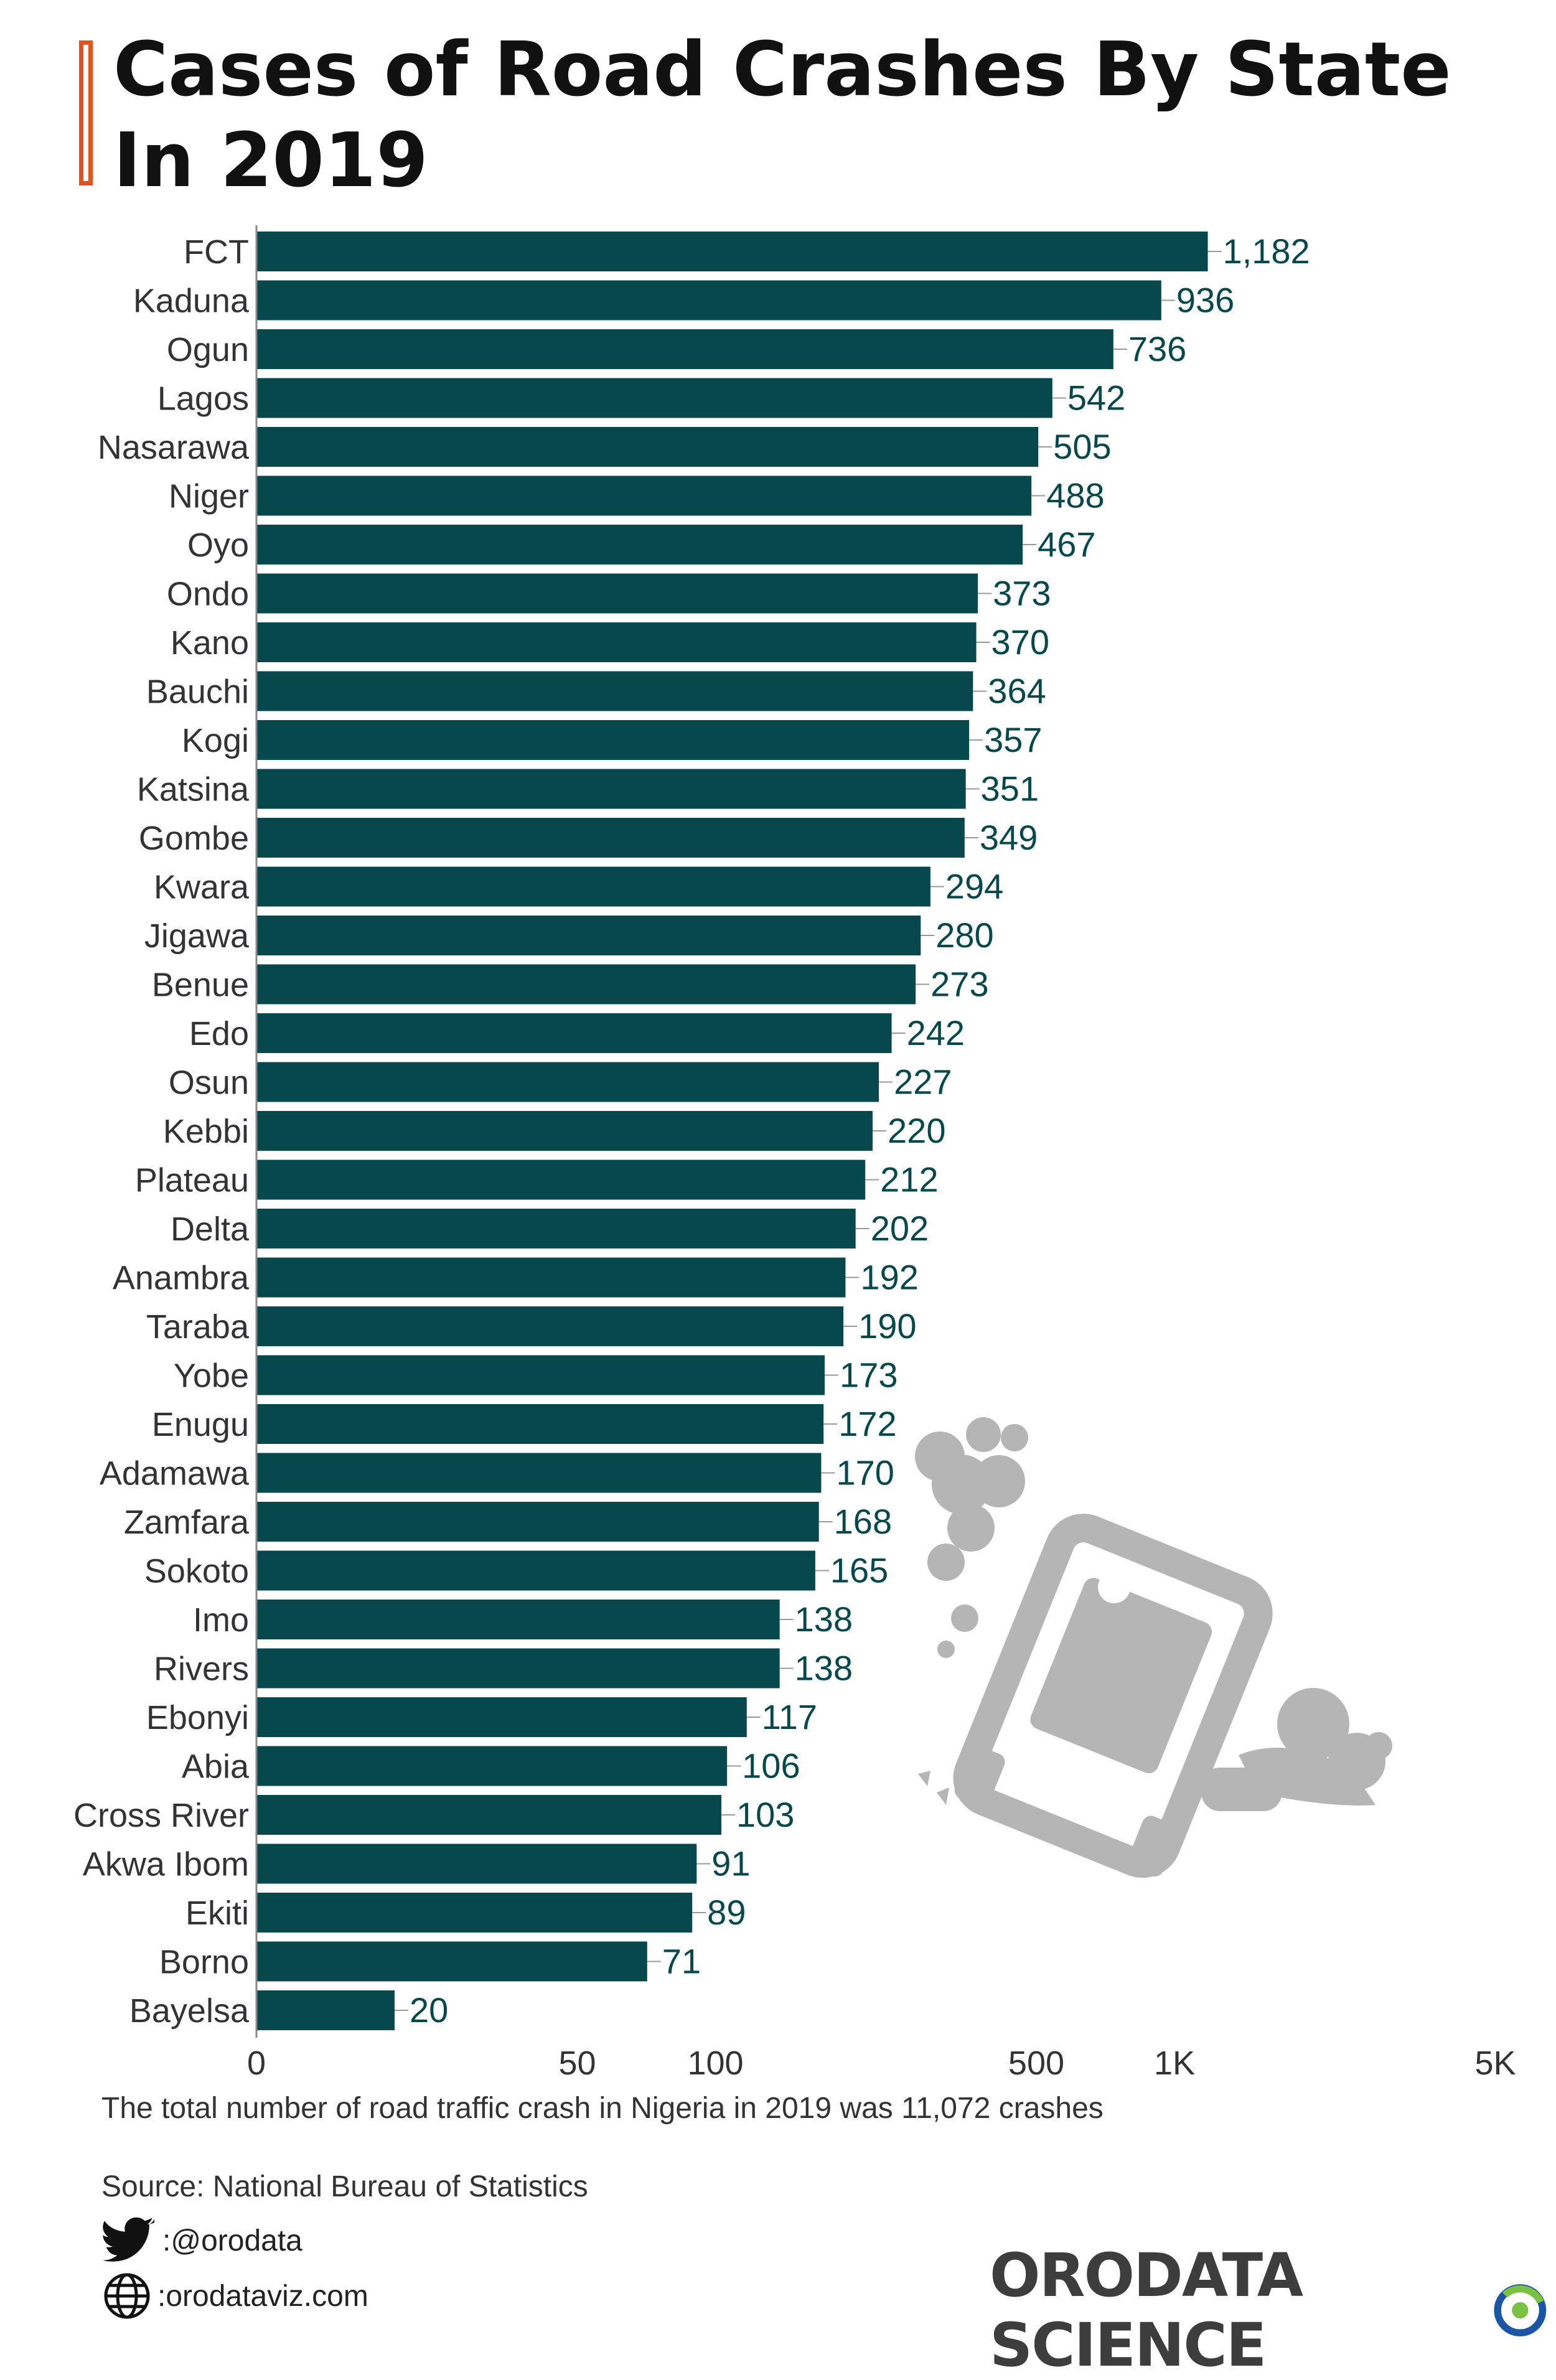 This screenshot has height=2380, width=1556. What do you see at coordinates (193, 790) in the screenshot?
I see `category-label: Katsina` at bounding box center [193, 790].